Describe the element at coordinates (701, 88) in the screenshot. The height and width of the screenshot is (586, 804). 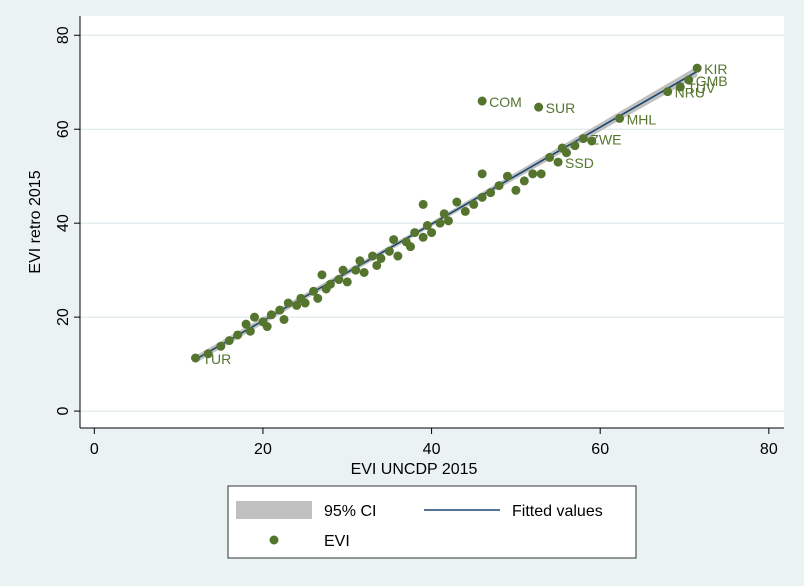
I see `point-label: TUV` at that location.